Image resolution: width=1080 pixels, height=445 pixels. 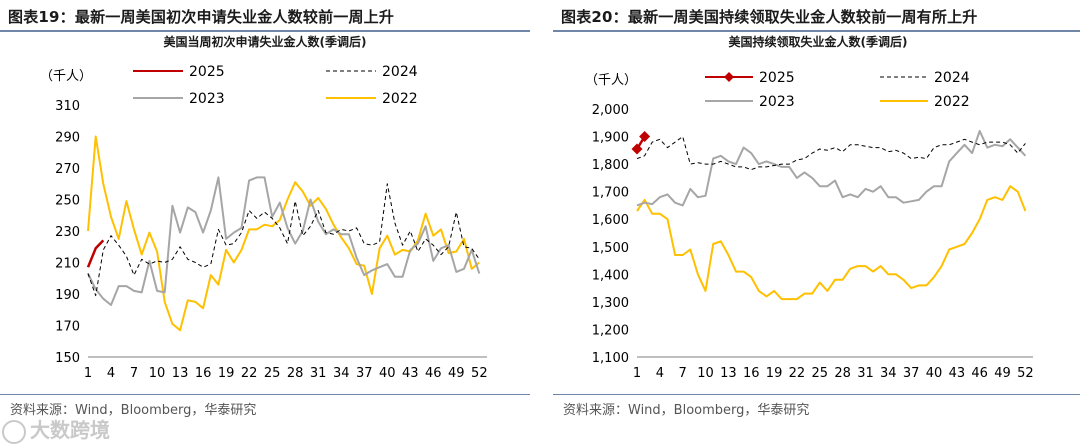 What do you see at coordinates (610, 110) in the screenshot?
I see `y-tick-label: 2,000` at bounding box center [610, 110].